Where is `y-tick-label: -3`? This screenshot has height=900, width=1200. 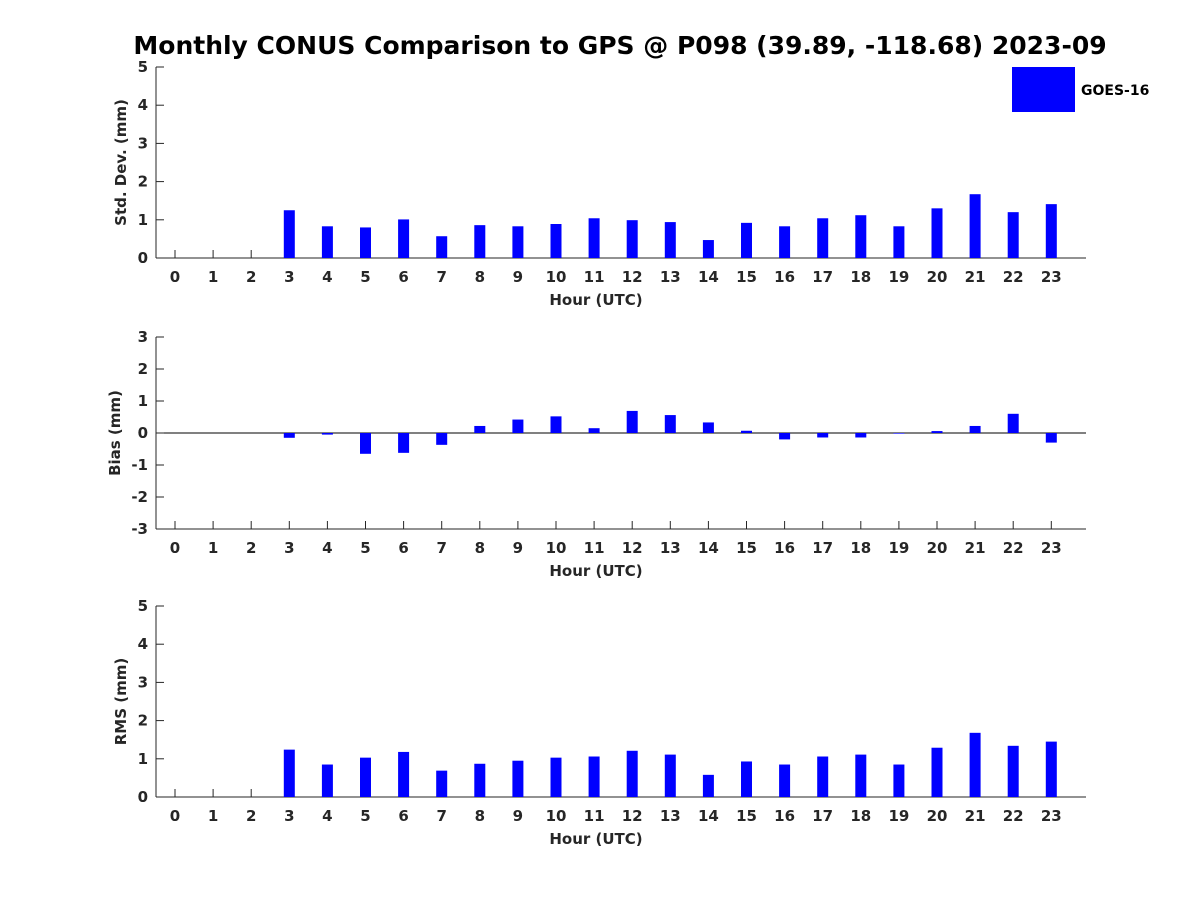
y-tick-label: -3 is located at coordinates (139, 529).